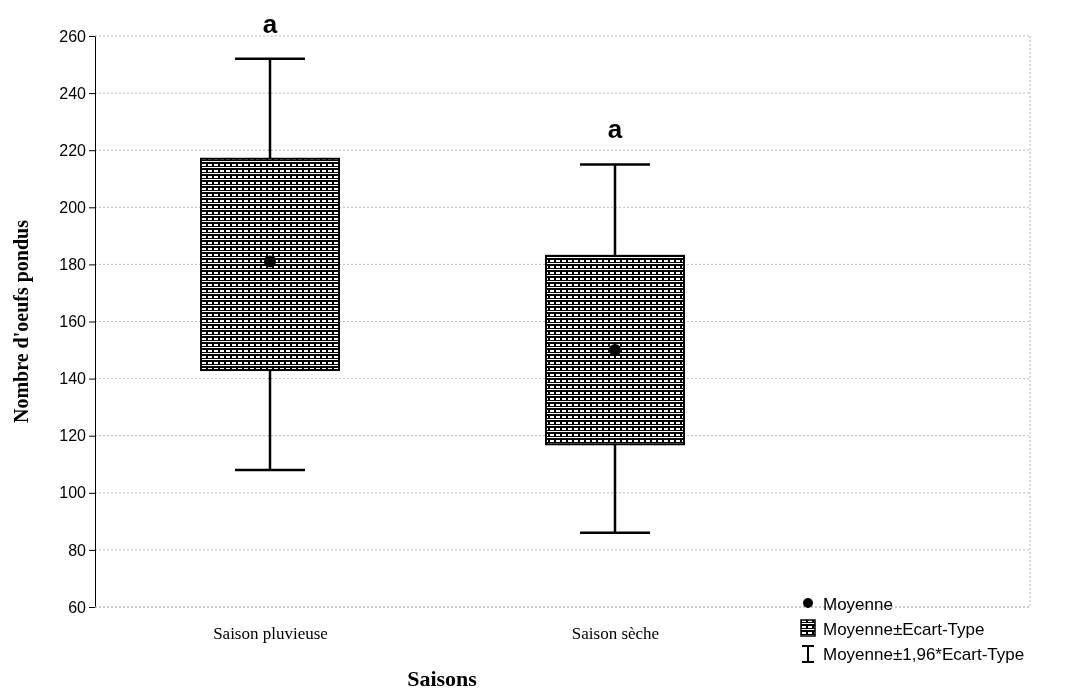 The image size is (1082, 693). What do you see at coordinates (21, 321) in the screenshot?
I see `y-axis-title: Nombre d'oeufs pondus` at bounding box center [21, 321].